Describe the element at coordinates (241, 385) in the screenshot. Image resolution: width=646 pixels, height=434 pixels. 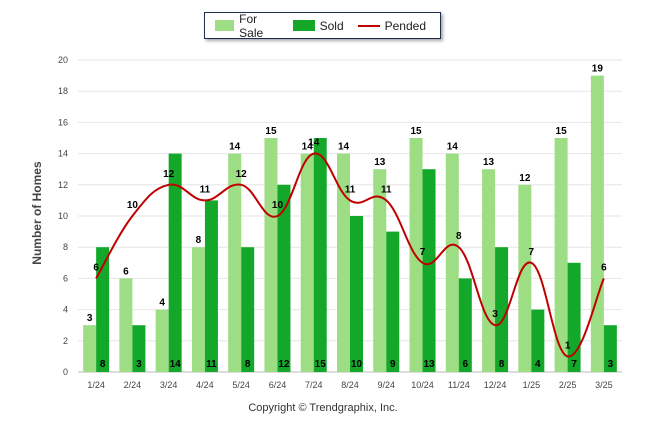
I see `x-tick-label: 5/24` at that location.